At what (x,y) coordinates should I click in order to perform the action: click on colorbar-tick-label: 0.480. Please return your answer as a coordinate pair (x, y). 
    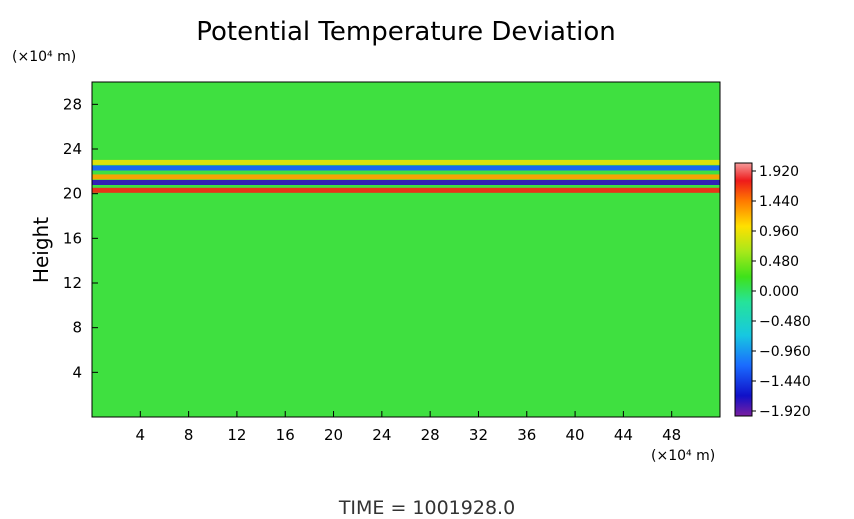
    Looking at the image, I should click on (779, 262).